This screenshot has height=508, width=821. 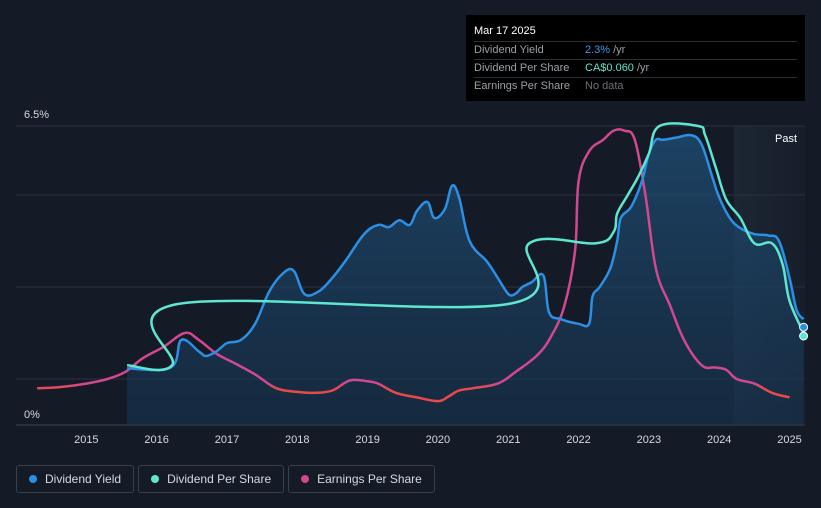 I want to click on tooltip-label: Dividend Yield, so click(x=509, y=50).